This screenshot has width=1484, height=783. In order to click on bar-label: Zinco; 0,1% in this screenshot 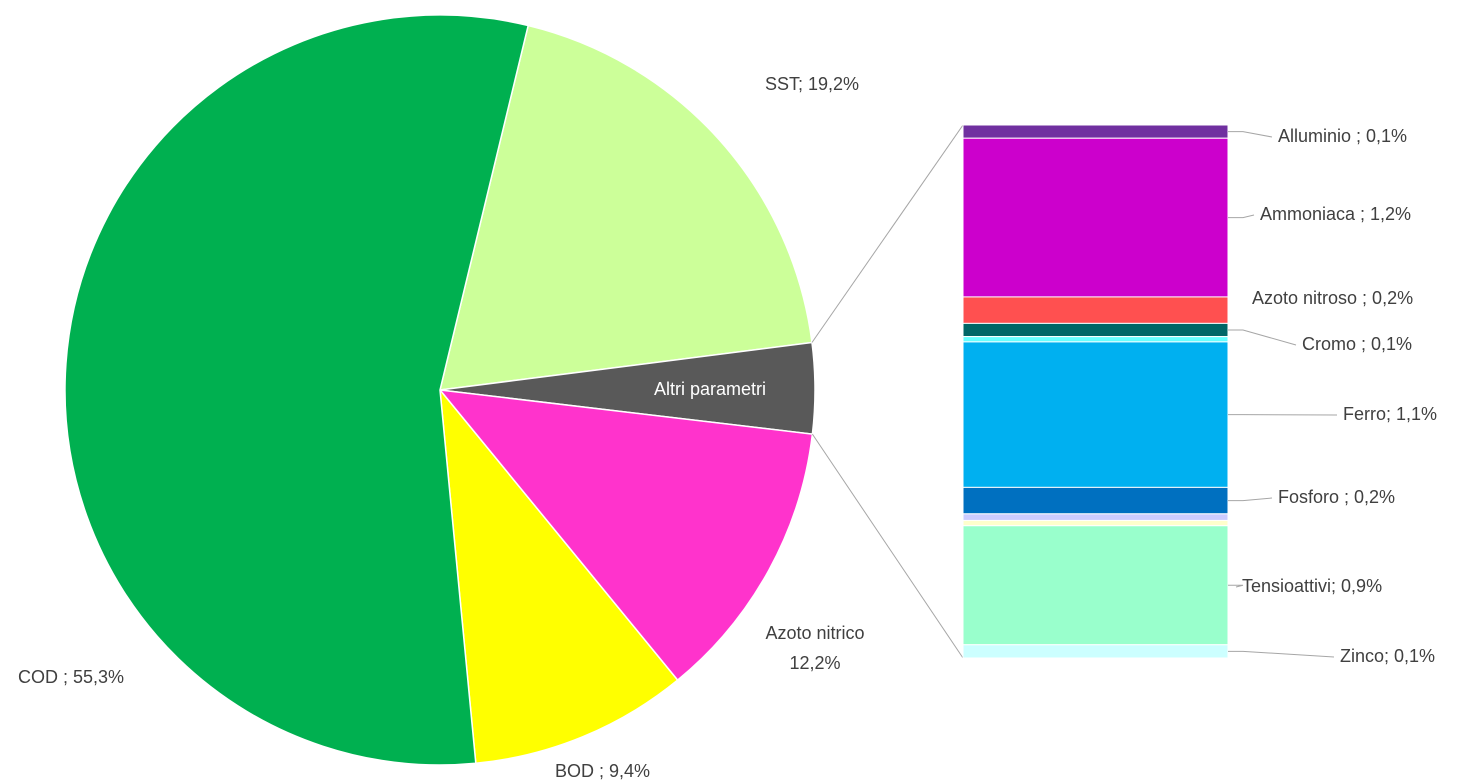, I will do `click(1387, 656)`.